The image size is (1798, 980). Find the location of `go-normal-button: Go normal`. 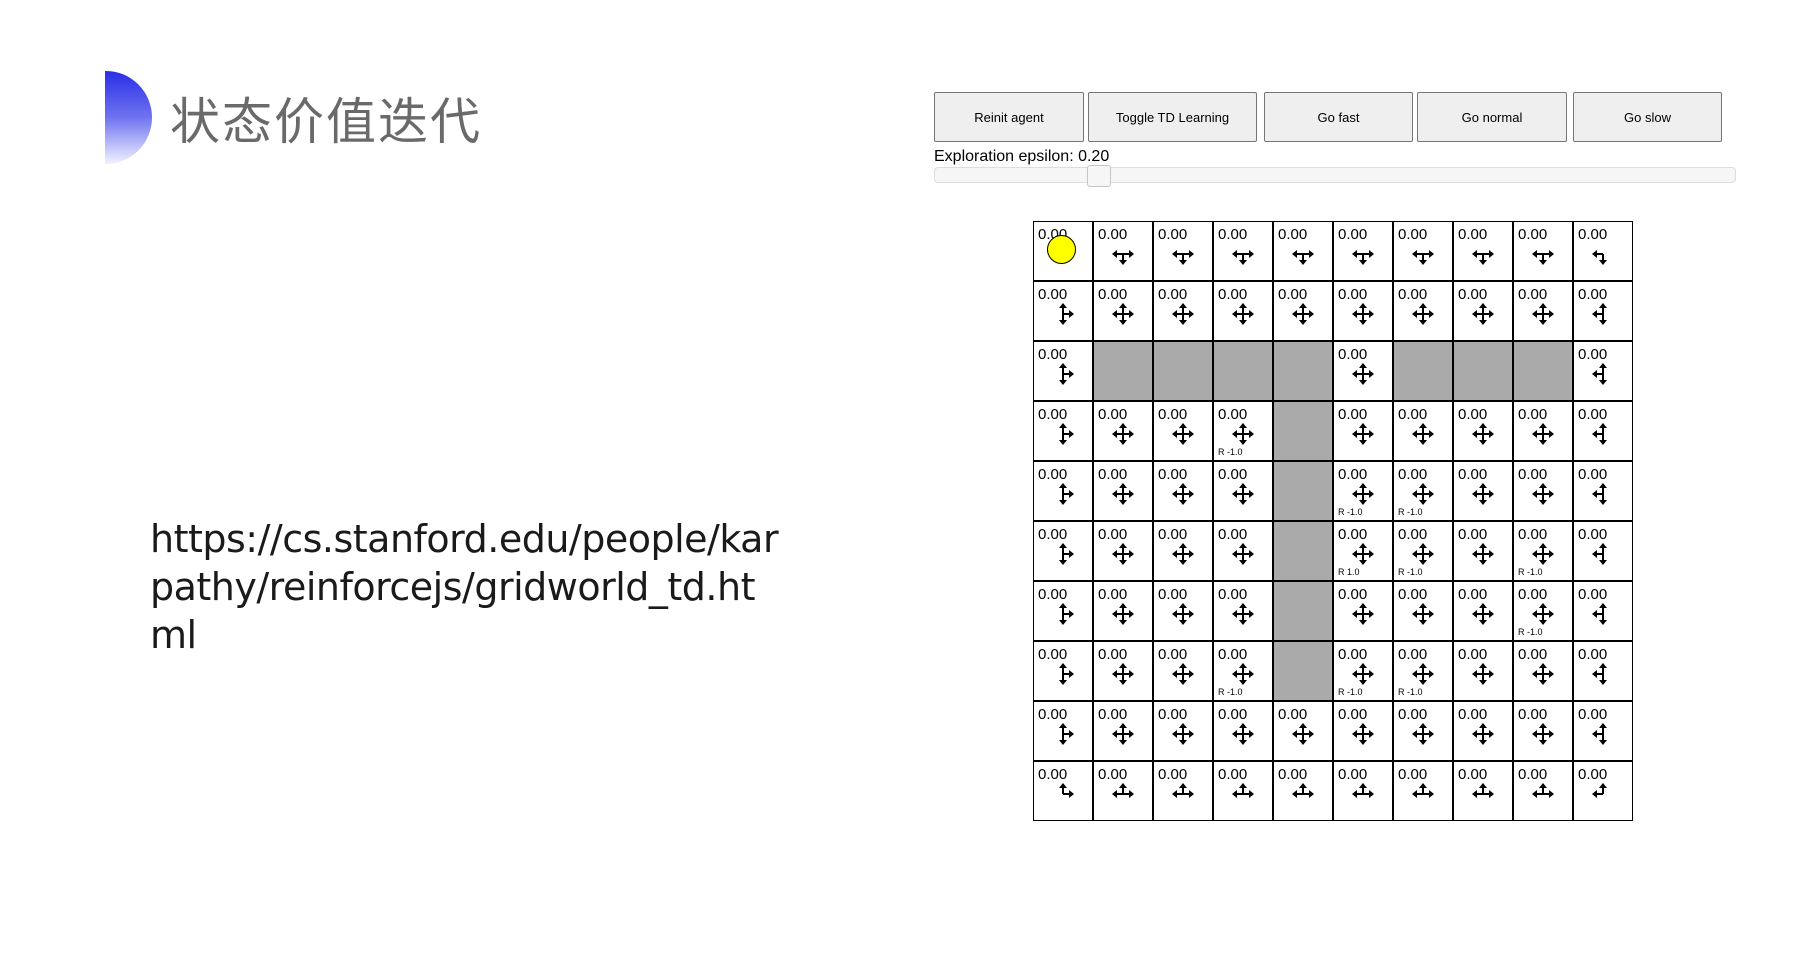

go-normal-button: Go normal is located at coordinates (1492, 117).